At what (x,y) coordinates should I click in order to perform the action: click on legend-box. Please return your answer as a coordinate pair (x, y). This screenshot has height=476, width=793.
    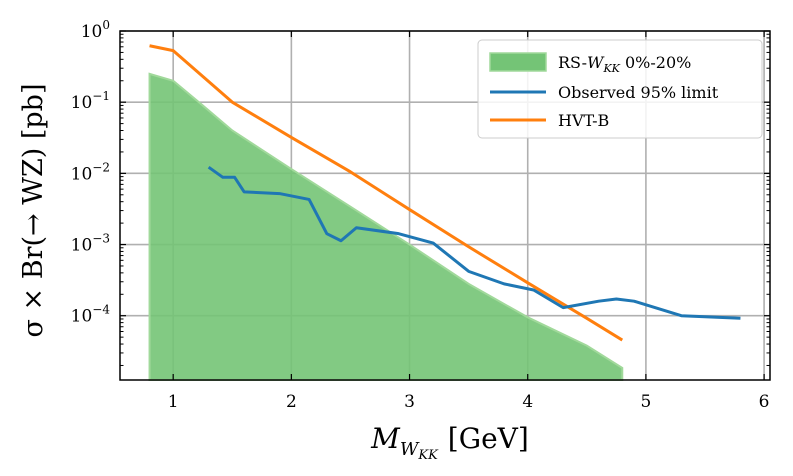
    Looking at the image, I should click on (620, 89).